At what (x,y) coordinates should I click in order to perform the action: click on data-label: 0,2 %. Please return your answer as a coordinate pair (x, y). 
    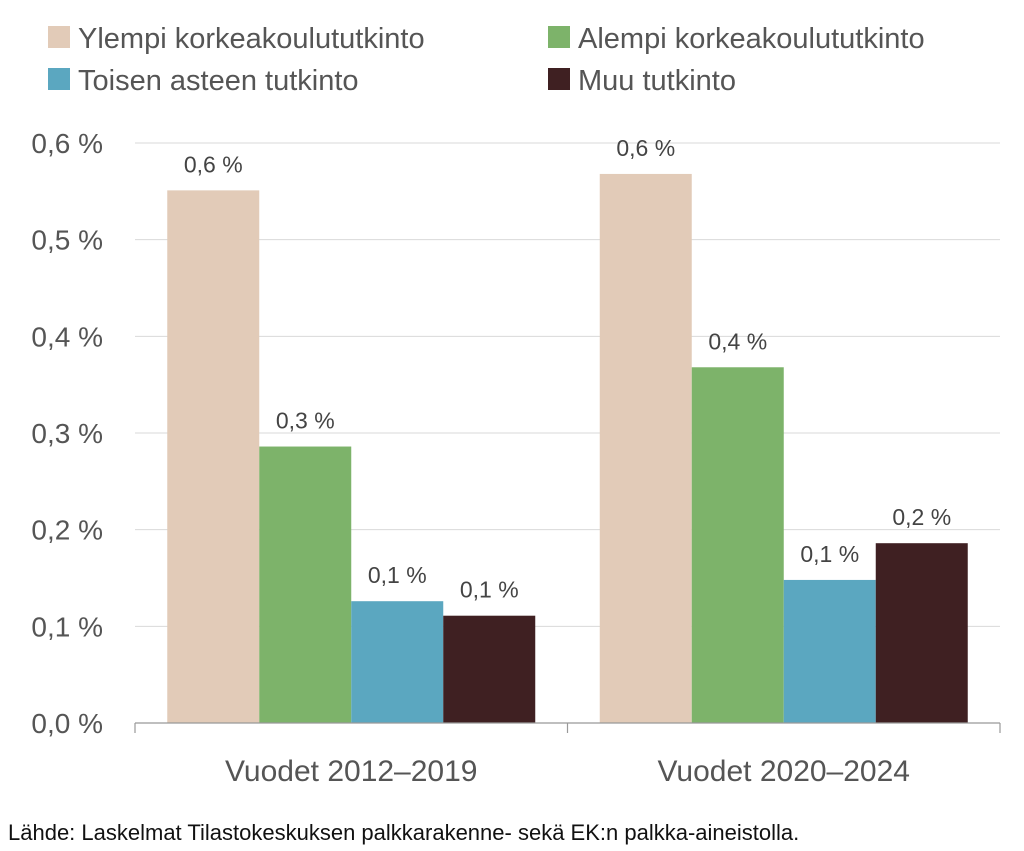
    Looking at the image, I should click on (921, 517).